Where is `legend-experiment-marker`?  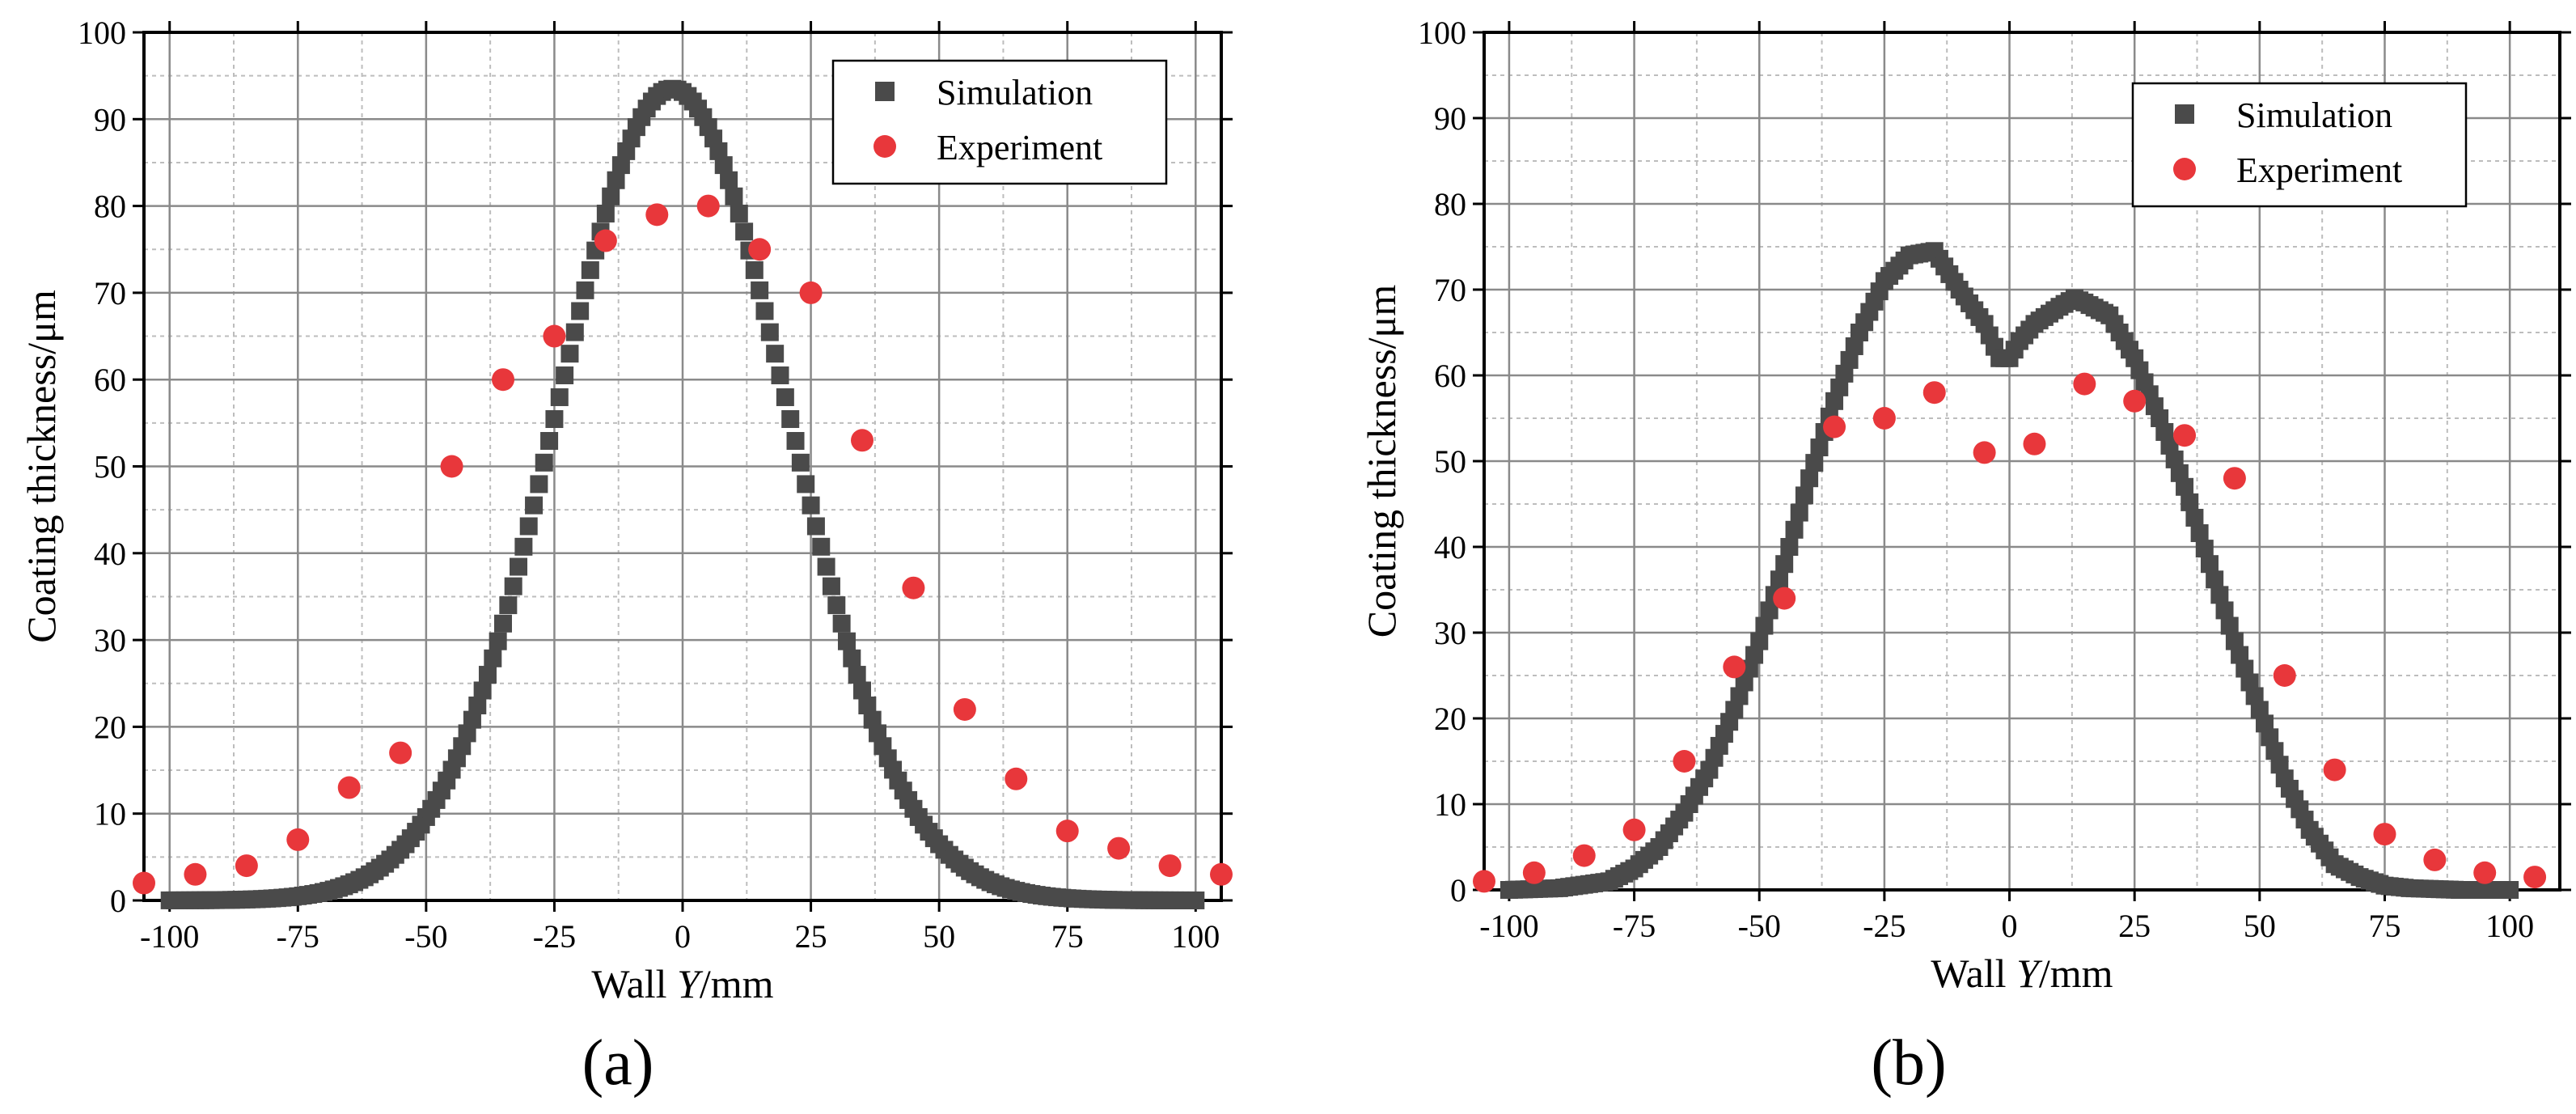 legend-experiment-marker is located at coordinates (2184, 169).